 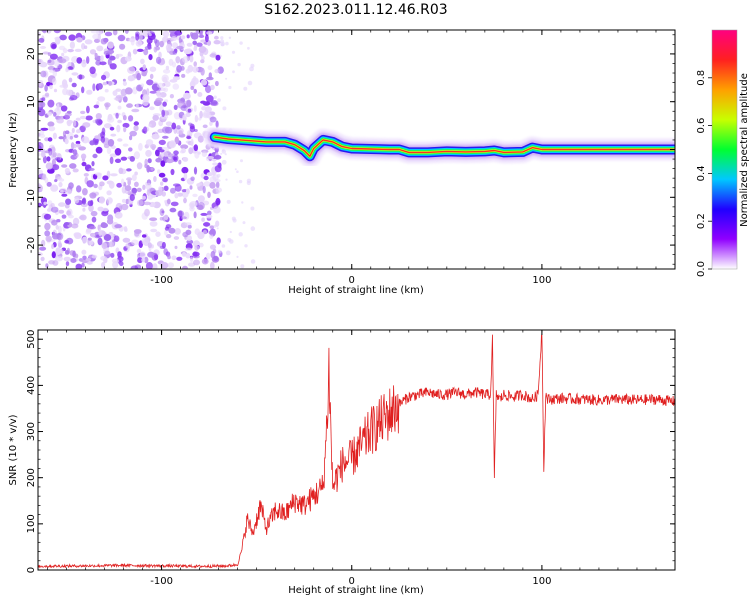 What do you see at coordinates (439, 147) in the screenshot?
I see `spectrogram-track` at bounding box center [439, 147].